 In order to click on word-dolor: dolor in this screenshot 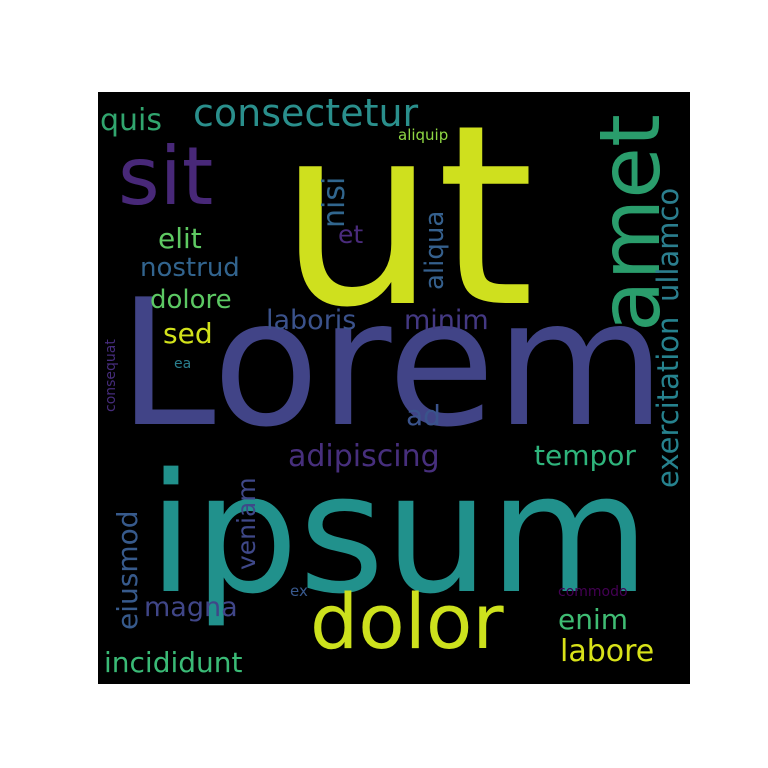, I will do `click(407, 621)`.